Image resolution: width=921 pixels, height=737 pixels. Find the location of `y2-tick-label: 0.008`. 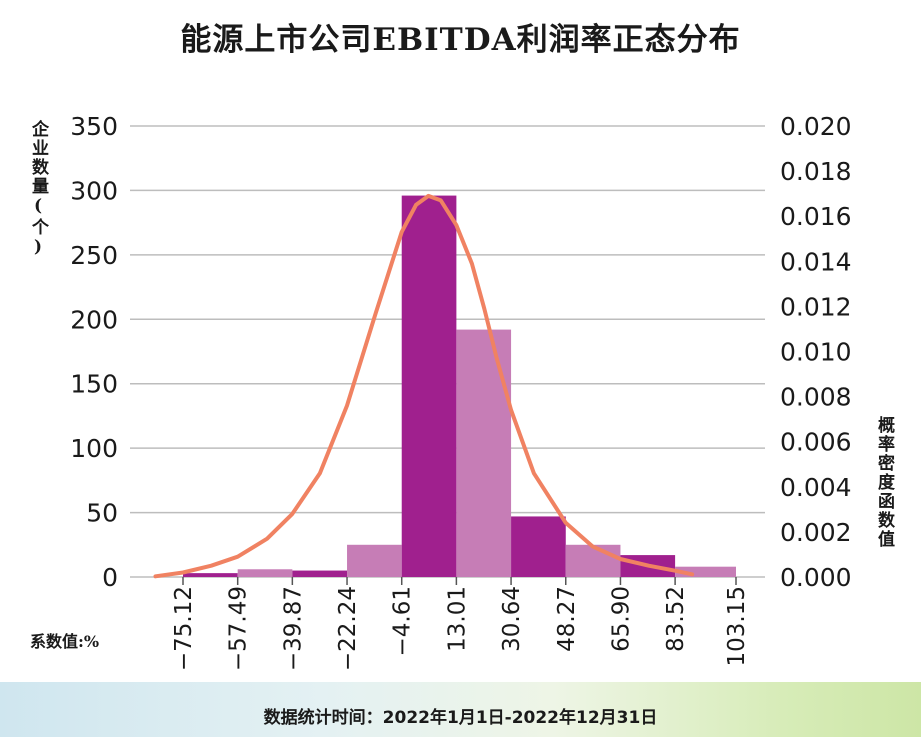

y2-tick-label: 0.008 is located at coordinates (816, 397).